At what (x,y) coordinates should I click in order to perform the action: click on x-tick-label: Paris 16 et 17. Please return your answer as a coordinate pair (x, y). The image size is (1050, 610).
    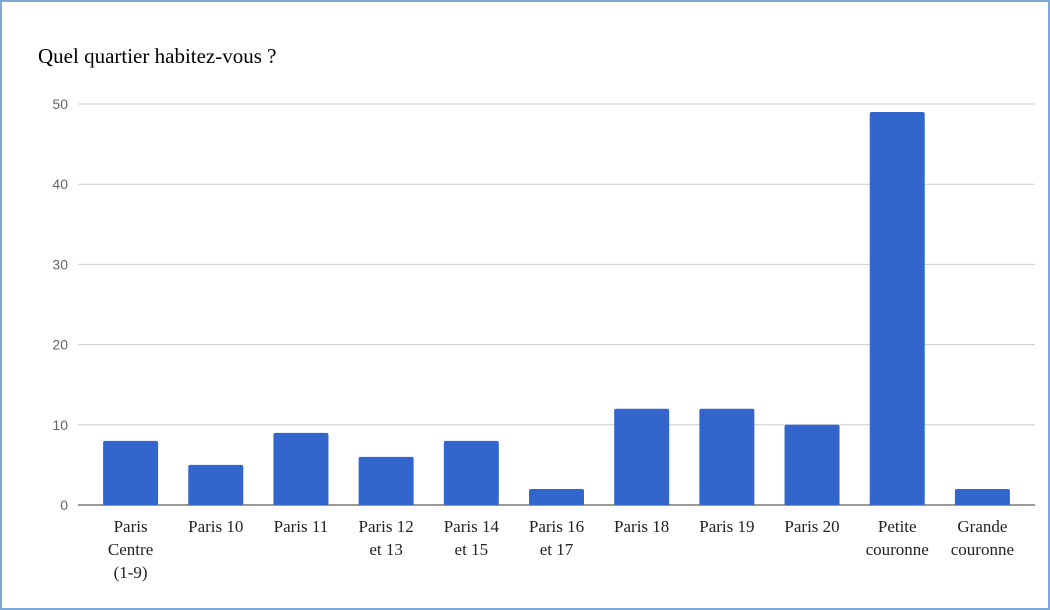
    Looking at the image, I should click on (556, 538).